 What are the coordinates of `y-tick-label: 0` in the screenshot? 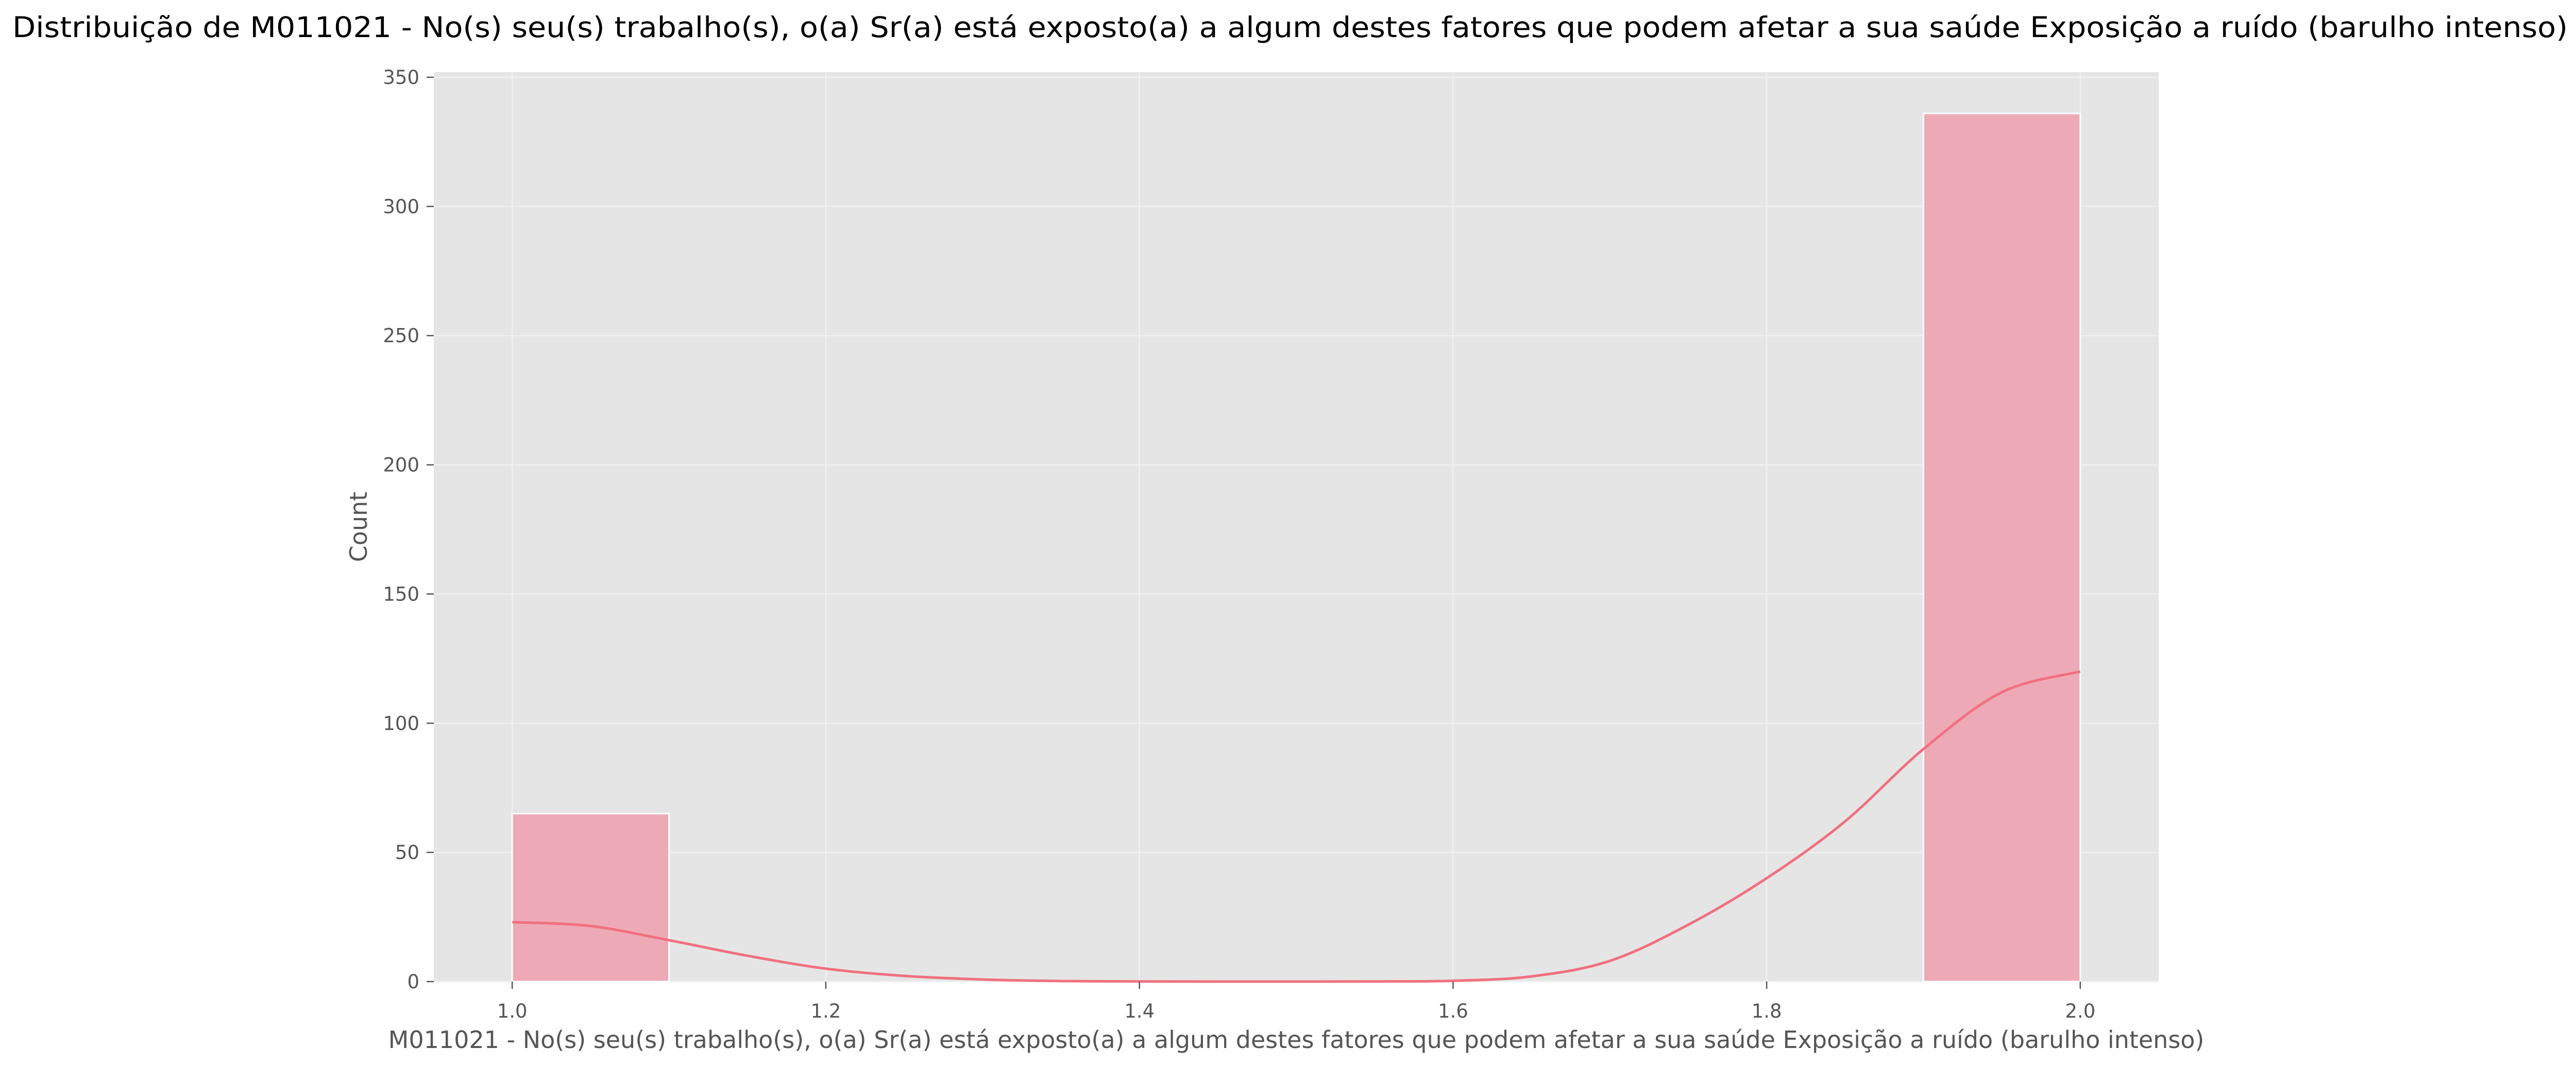 It's located at (413, 982).